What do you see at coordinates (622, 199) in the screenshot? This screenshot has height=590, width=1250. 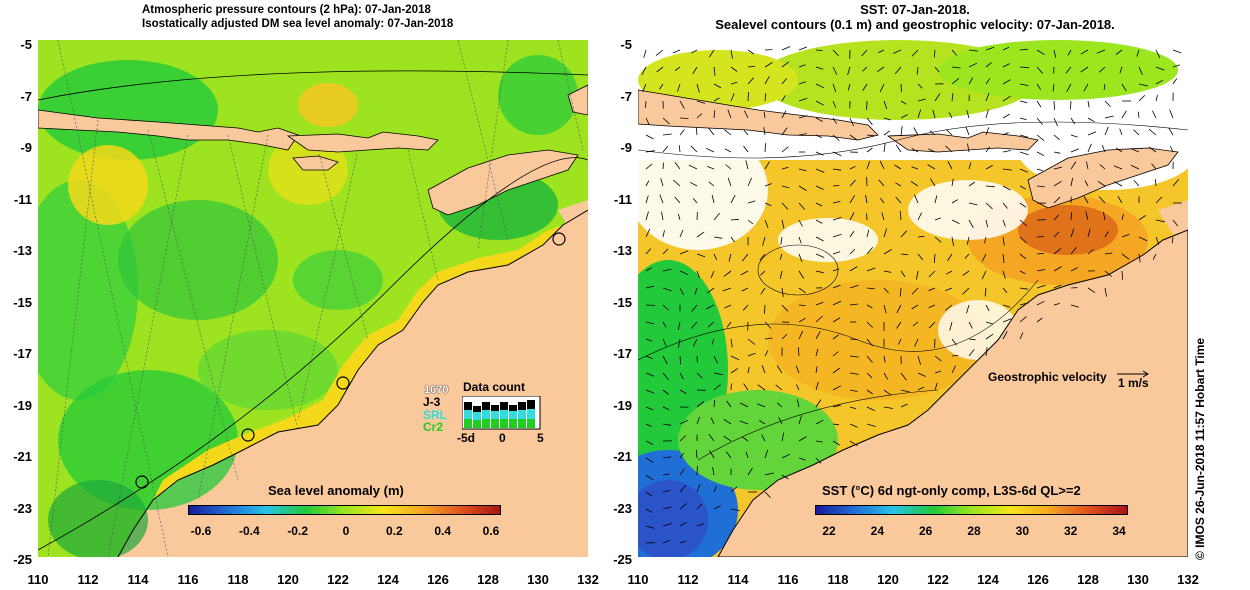 I see `right-y-tick: -11` at bounding box center [622, 199].